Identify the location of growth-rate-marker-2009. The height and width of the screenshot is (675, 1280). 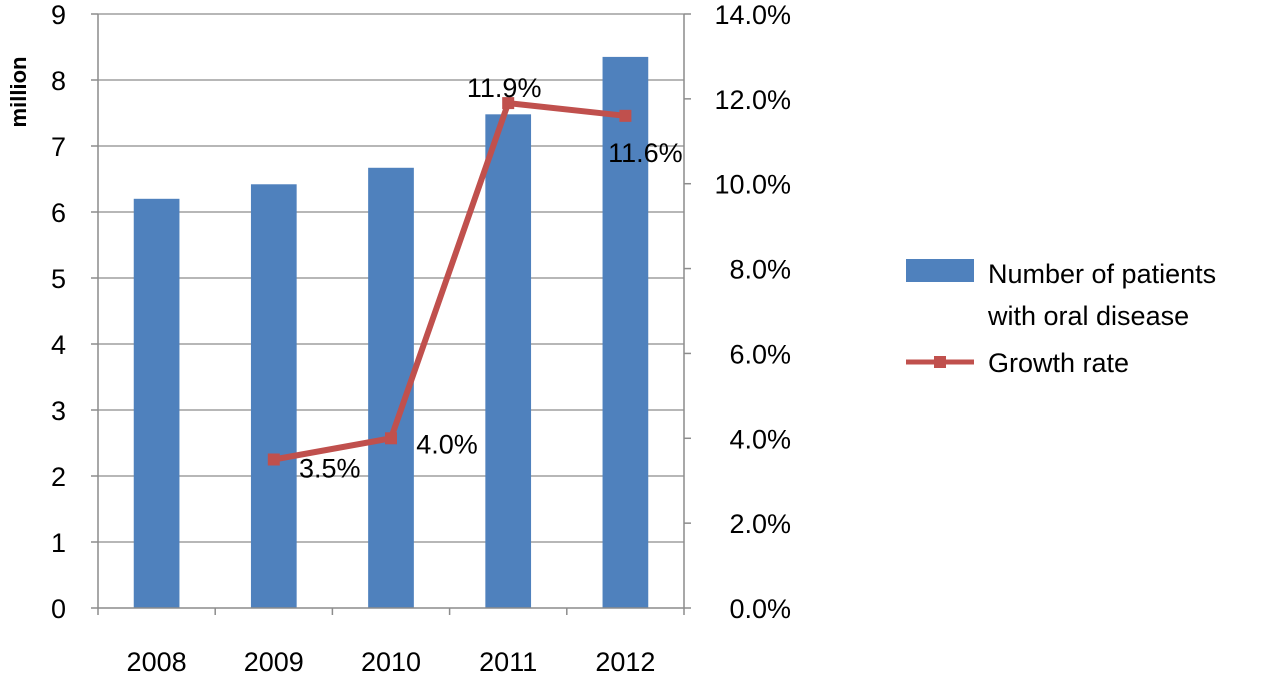
(273, 459).